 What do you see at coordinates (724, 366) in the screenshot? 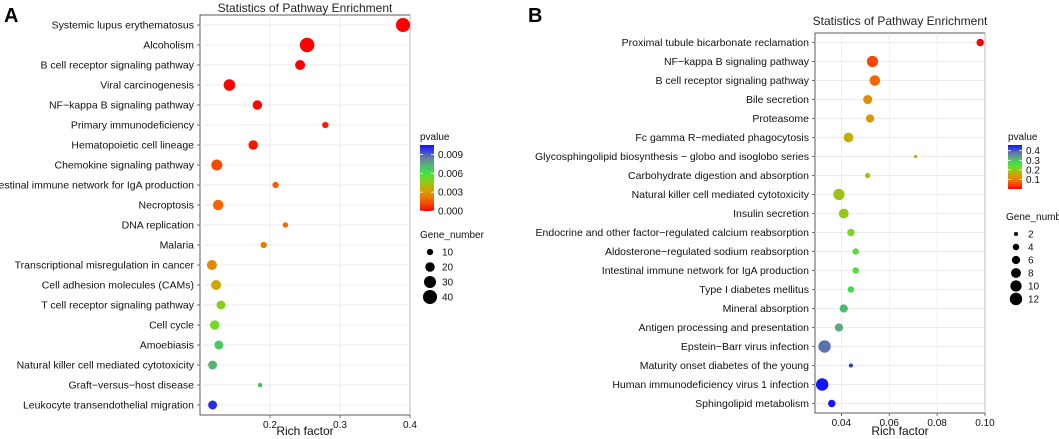
I see `y-tick-label: Maturity onset diabetes of the young` at bounding box center [724, 366].